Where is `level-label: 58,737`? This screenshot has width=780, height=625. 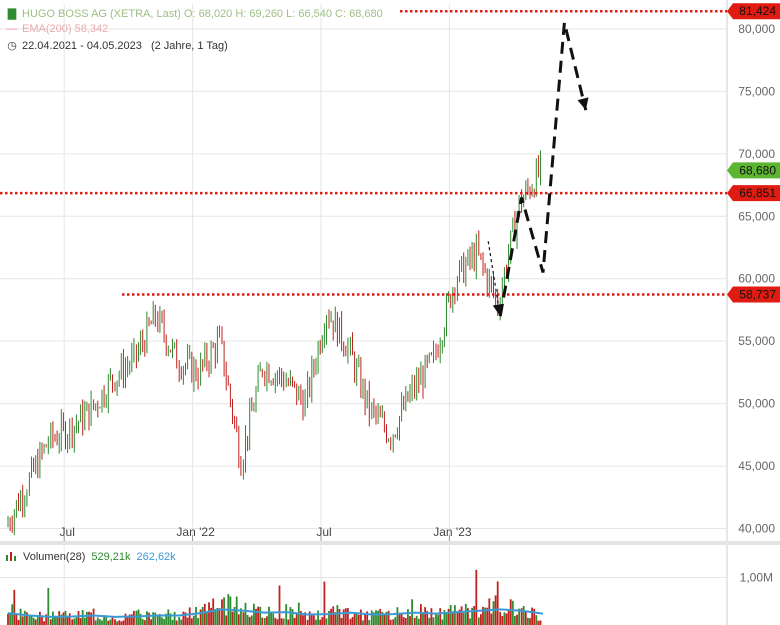 level-label: 58,737 is located at coordinates (757, 295).